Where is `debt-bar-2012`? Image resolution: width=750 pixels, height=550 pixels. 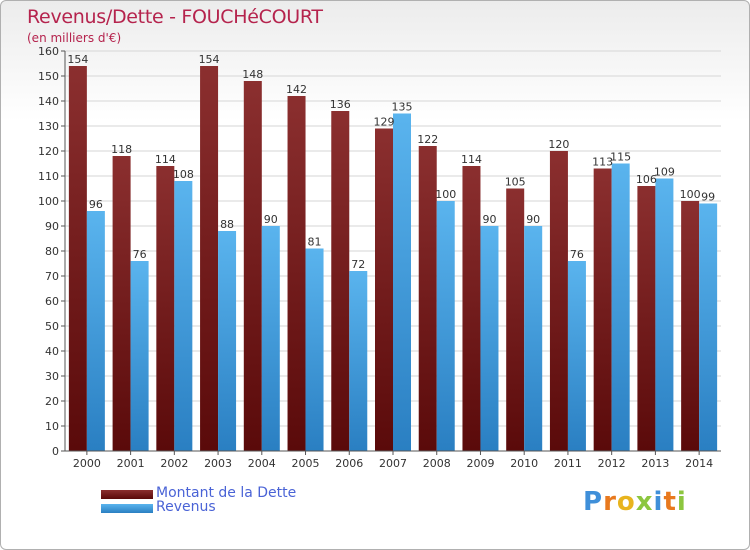
debt-bar-2012 is located at coordinates (602, 309).